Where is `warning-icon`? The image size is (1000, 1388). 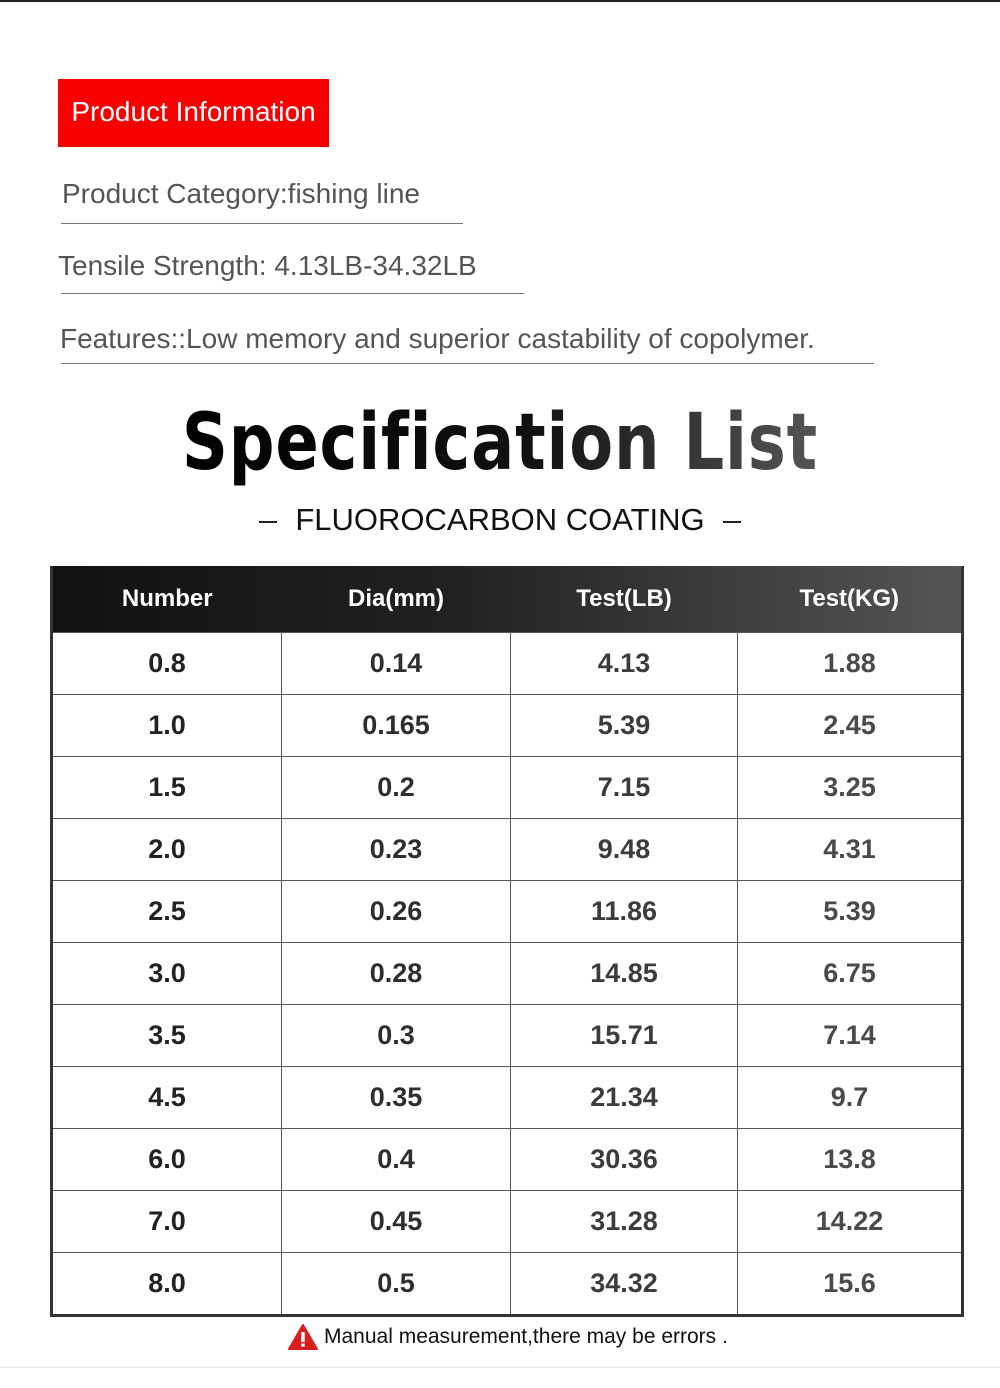 warning-icon is located at coordinates (303, 1337).